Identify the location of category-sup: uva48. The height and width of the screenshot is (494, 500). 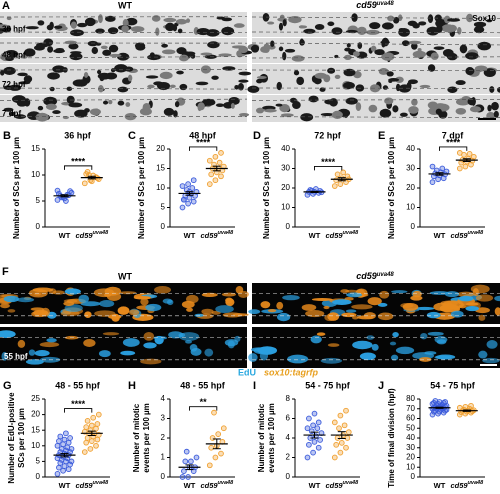
(351, 233).